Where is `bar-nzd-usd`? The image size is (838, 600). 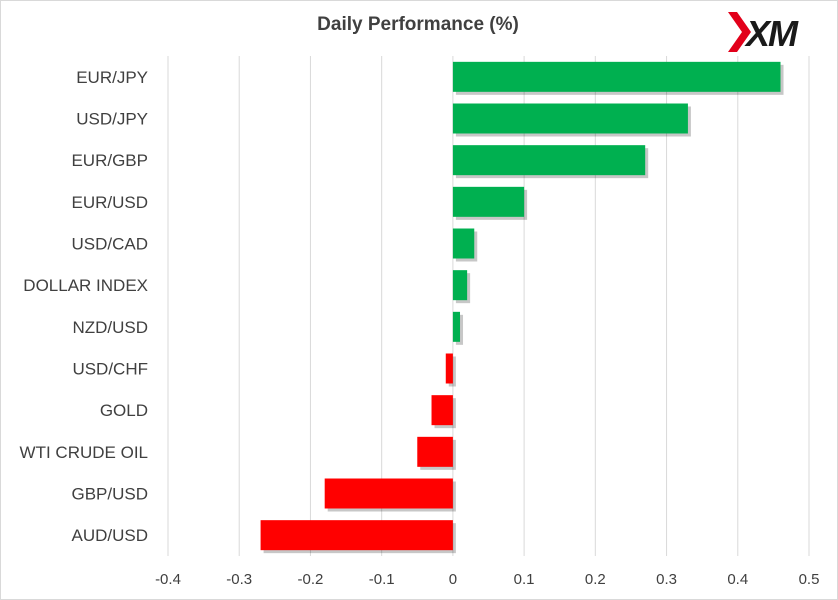
bar-nzd-usd is located at coordinates (456, 326).